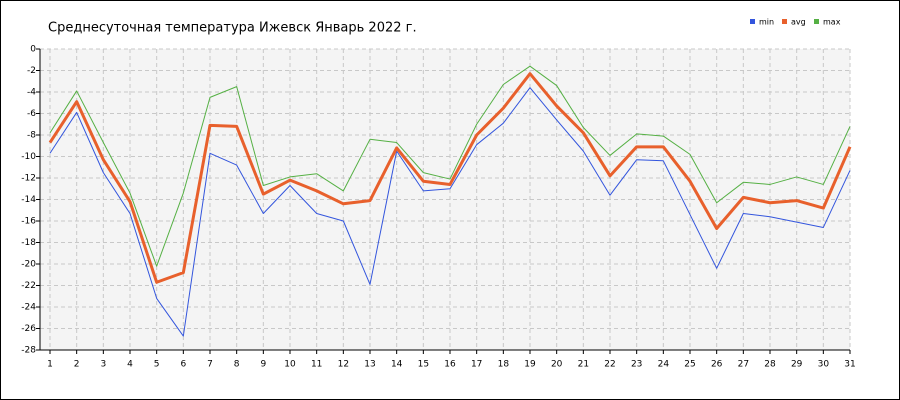 This screenshot has height=400, width=900. Describe the element at coordinates (583, 365) in the screenshot. I see `x-tick-label: 21` at that location.